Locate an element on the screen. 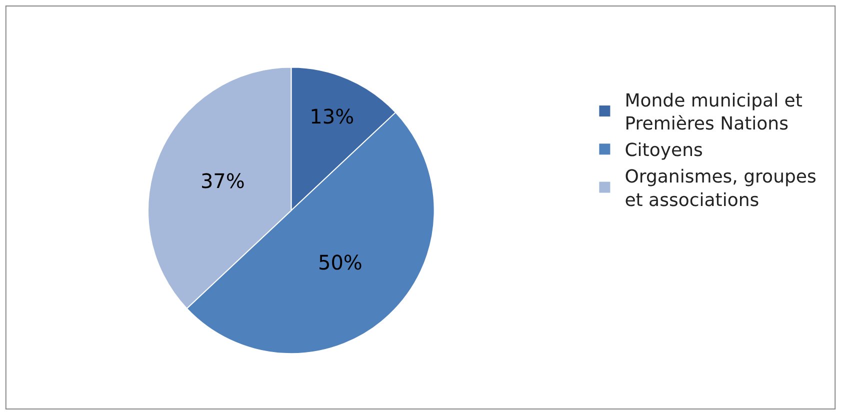  data-label: 50% is located at coordinates (340, 262).